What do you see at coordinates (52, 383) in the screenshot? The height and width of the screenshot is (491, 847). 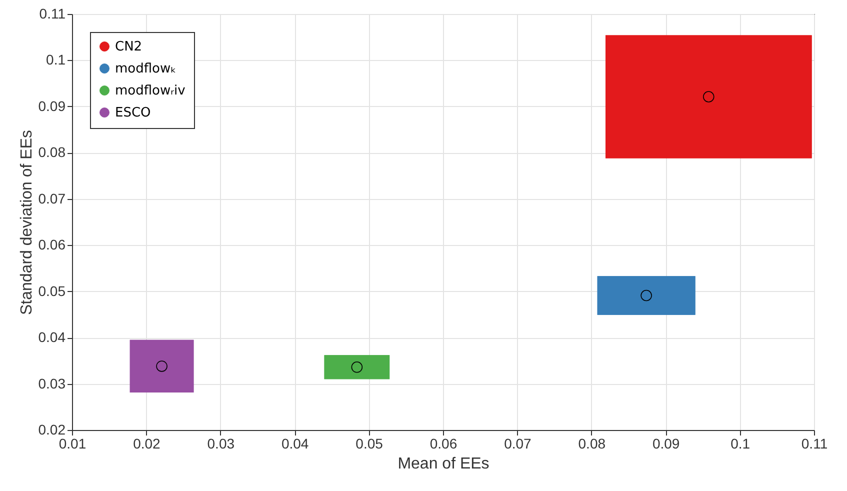 I see `y-tick-label: 0.03` at bounding box center [52, 383].